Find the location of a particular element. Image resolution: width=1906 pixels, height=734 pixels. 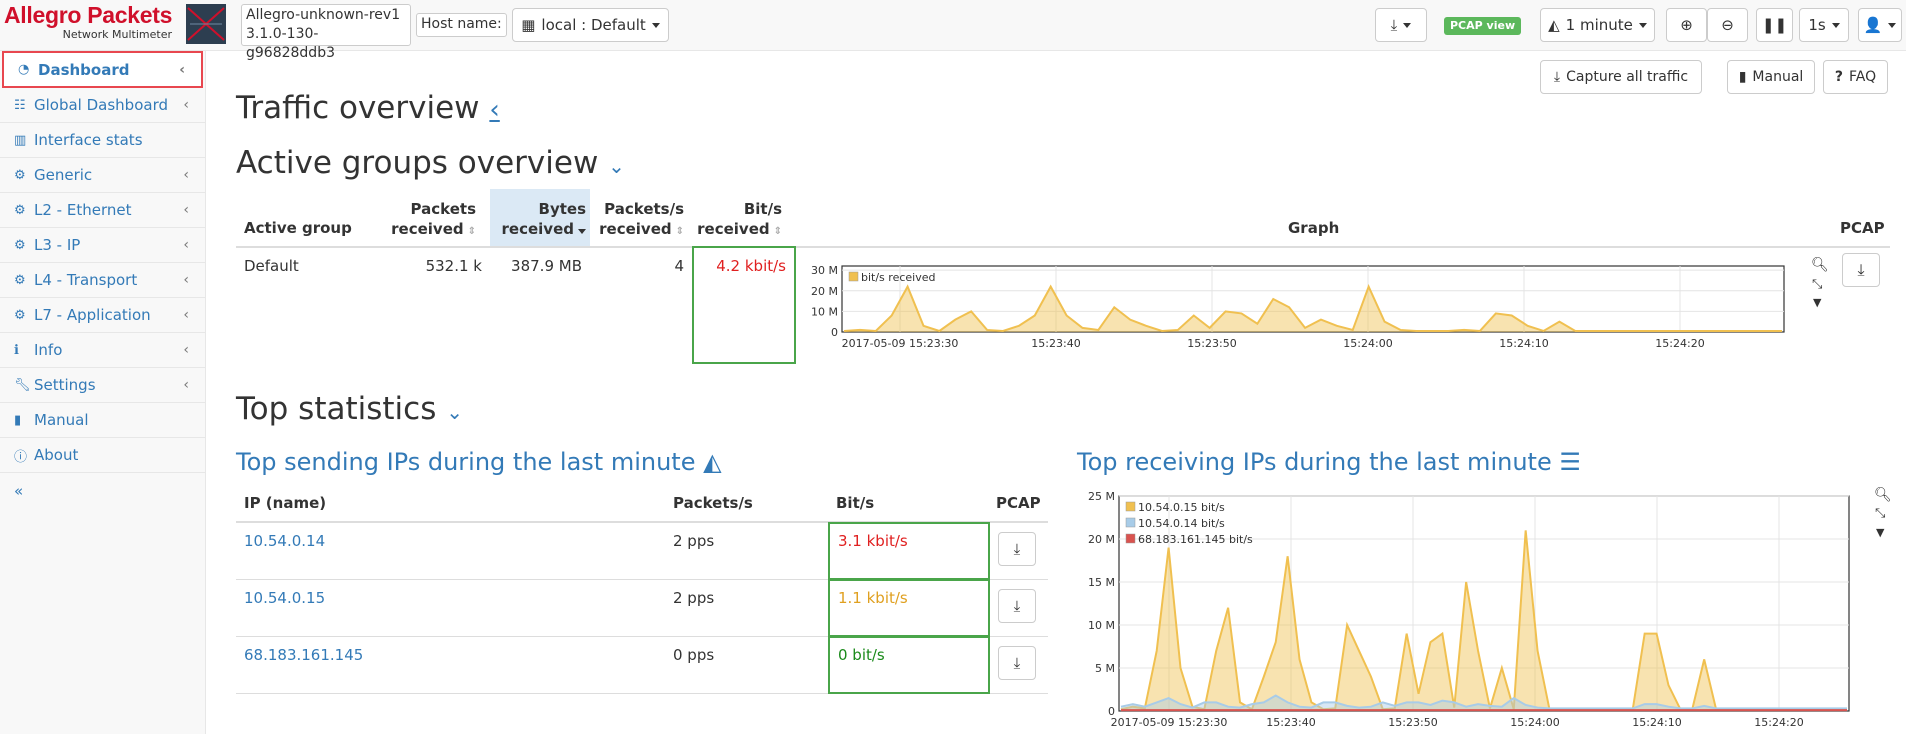

sidebar-item-about: ⓘ About is located at coordinates (102, 455).